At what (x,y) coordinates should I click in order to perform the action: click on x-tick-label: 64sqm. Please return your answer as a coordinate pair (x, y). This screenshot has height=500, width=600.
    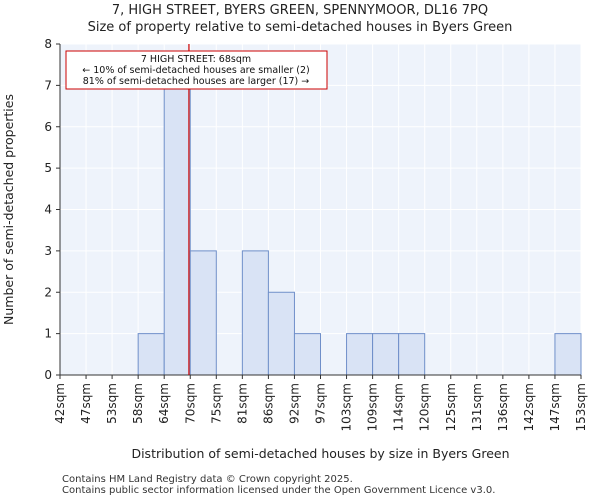
    Looking at the image, I should click on (164, 403).